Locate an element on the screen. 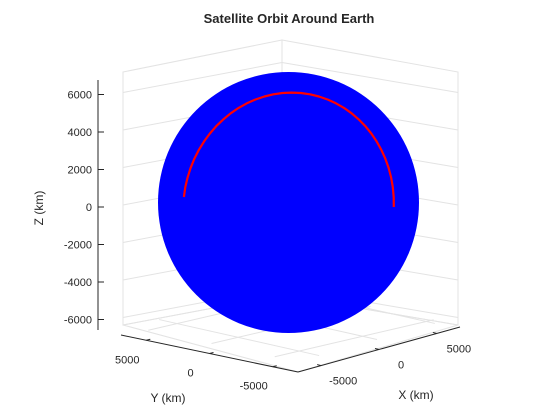  z-tick-label: 0 is located at coordinates (89, 208).